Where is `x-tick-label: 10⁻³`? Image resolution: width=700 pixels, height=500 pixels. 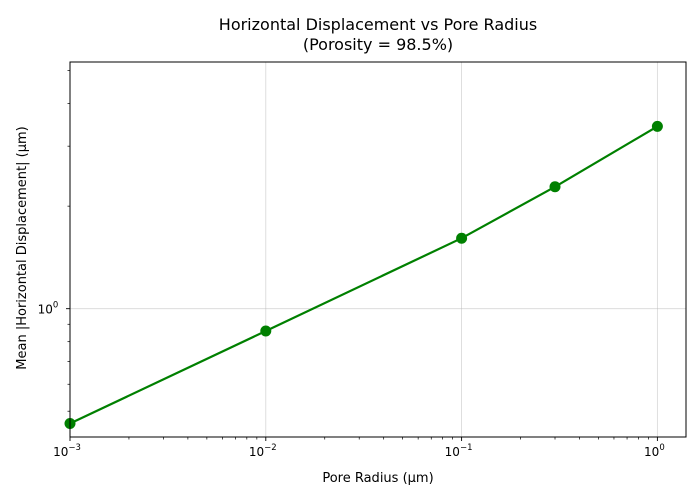
x-tick-label: 10⁻³ is located at coordinates (67, 451).